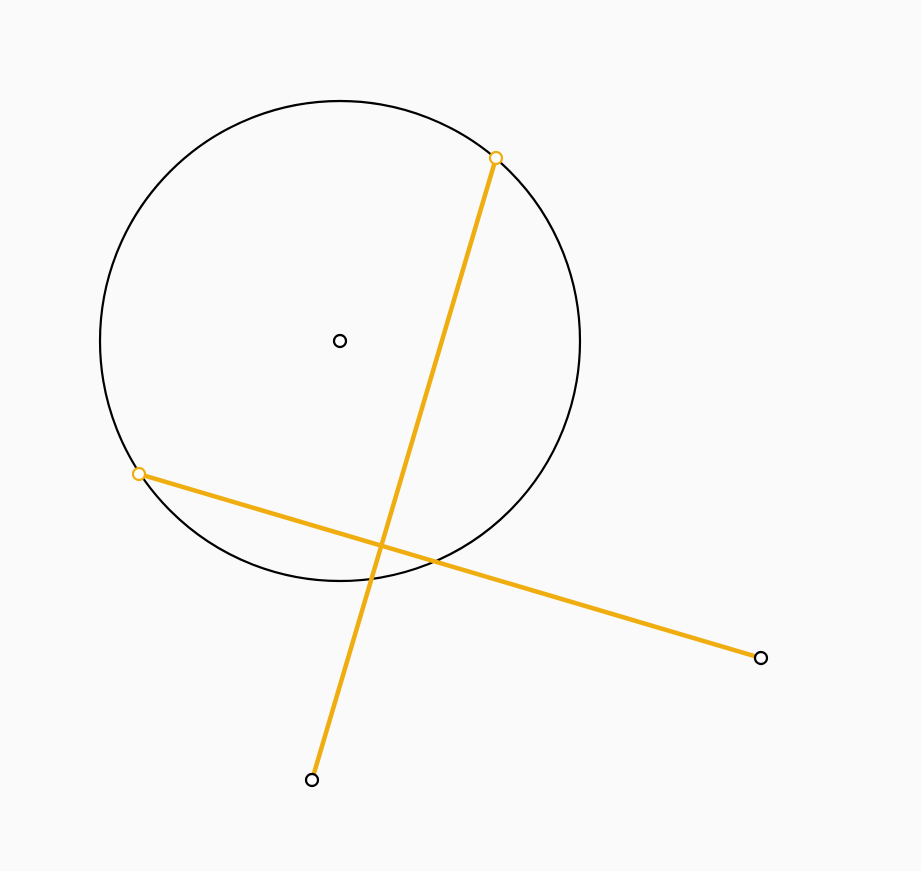 The image size is (921, 871). I want to click on free-point-bottom, so click(312, 780).